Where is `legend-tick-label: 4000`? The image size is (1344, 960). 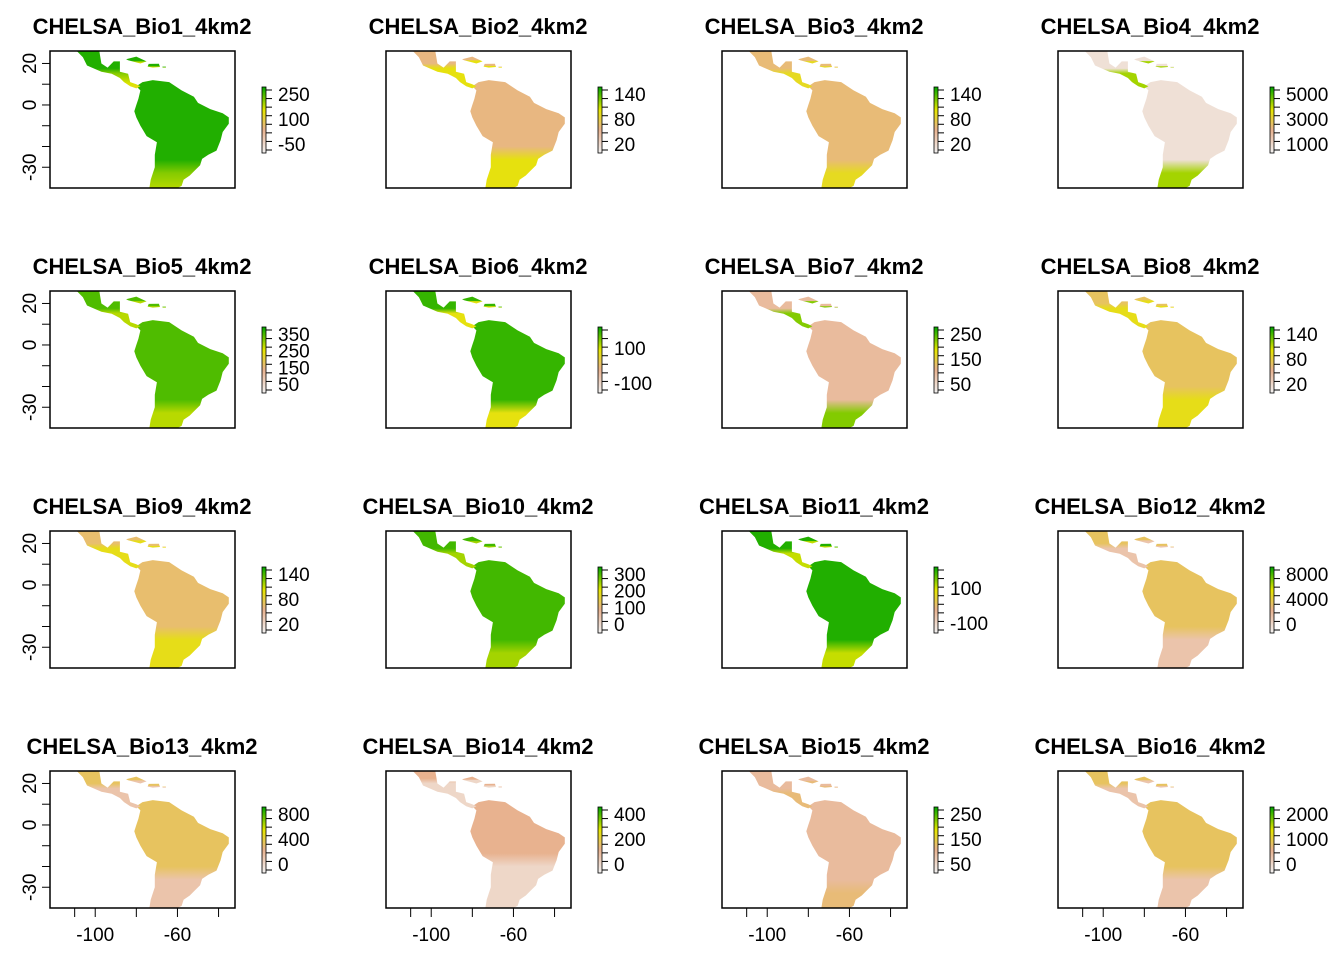
legend-tick-label: 4000 is located at coordinates (1307, 600).